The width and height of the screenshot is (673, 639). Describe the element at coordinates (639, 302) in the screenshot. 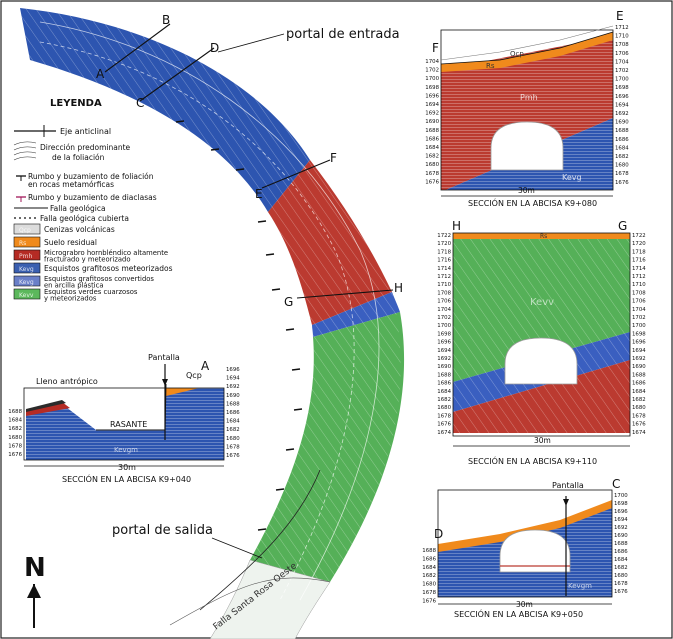

I see `s3-right-ticks-label-8: 1706` at that location.